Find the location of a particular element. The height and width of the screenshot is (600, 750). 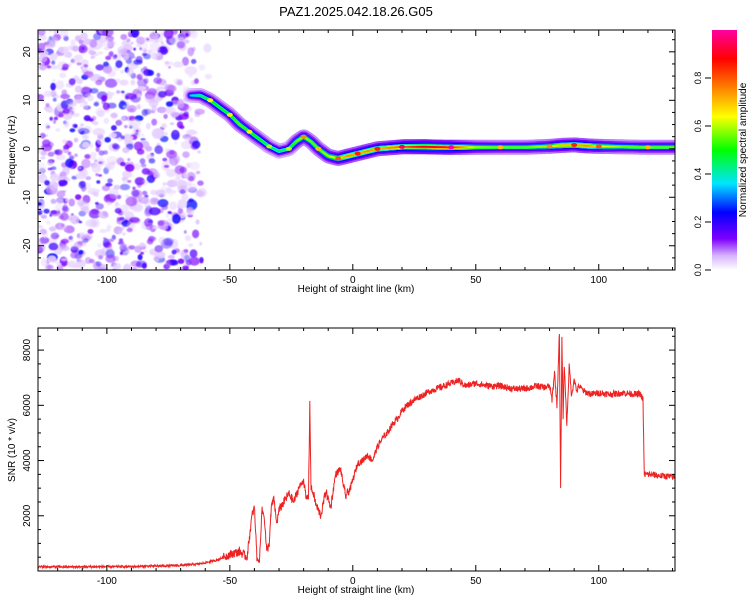

spectrogram-x-tick-label: -100 is located at coordinates (107, 280).